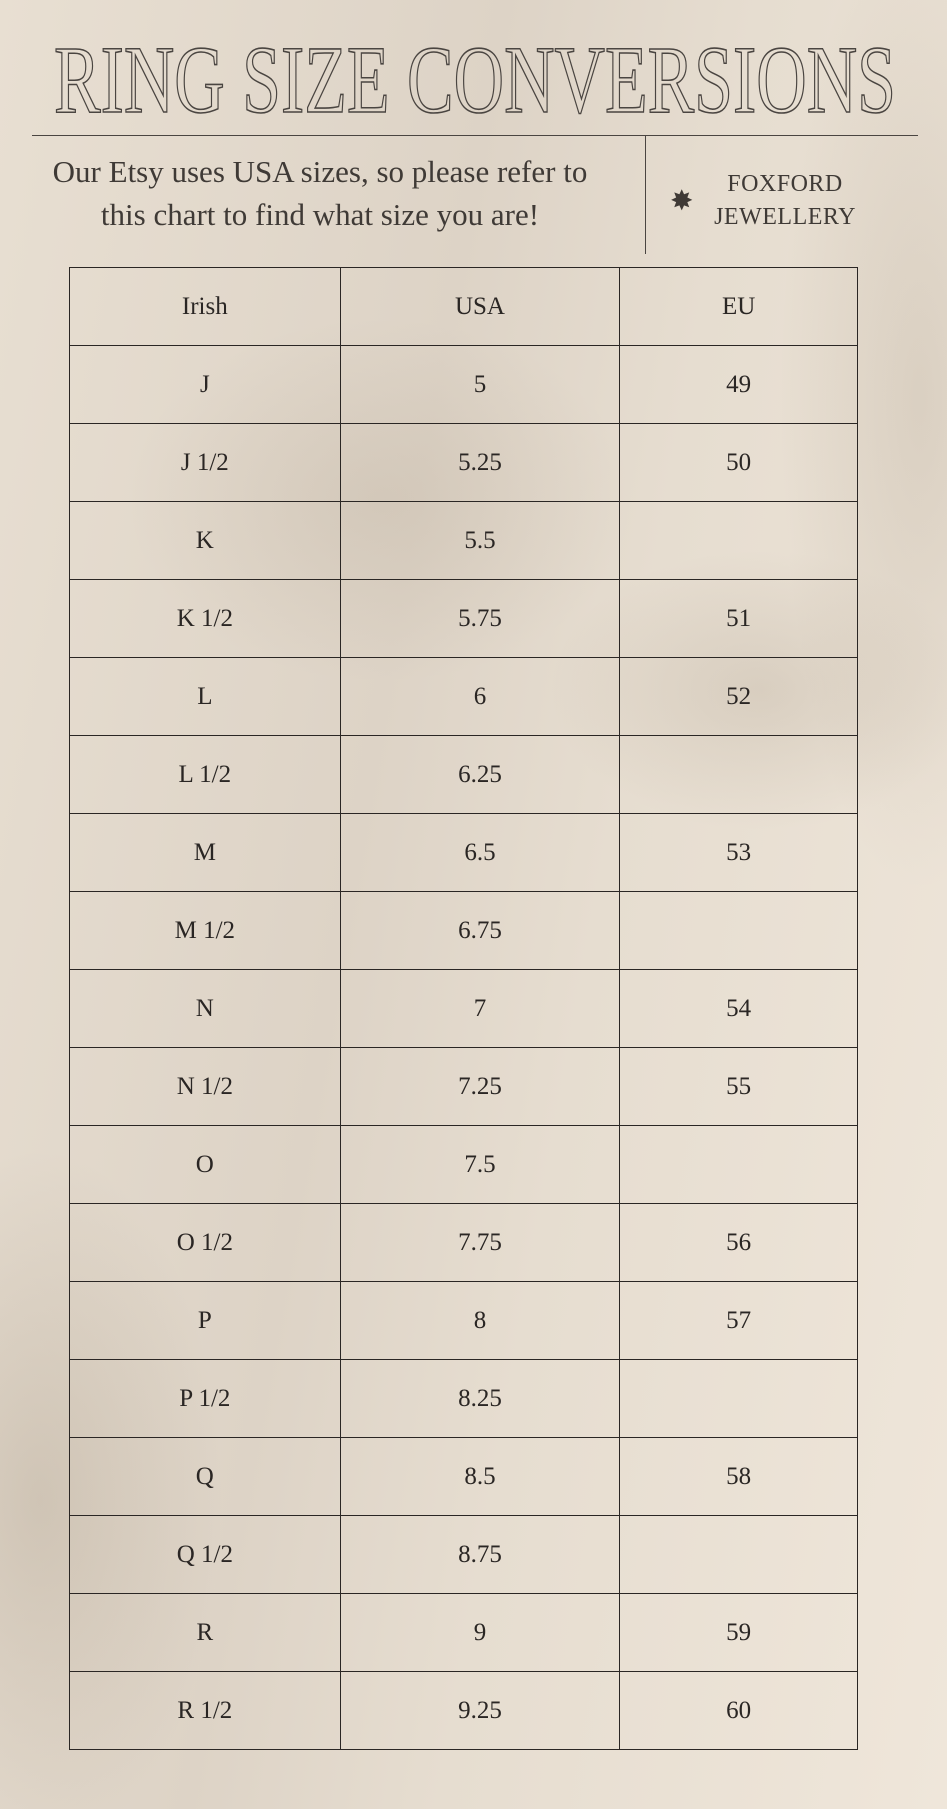 The image size is (947, 1809). What do you see at coordinates (738, 1632) in the screenshot?
I see `cell-eu: 59` at bounding box center [738, 1632].